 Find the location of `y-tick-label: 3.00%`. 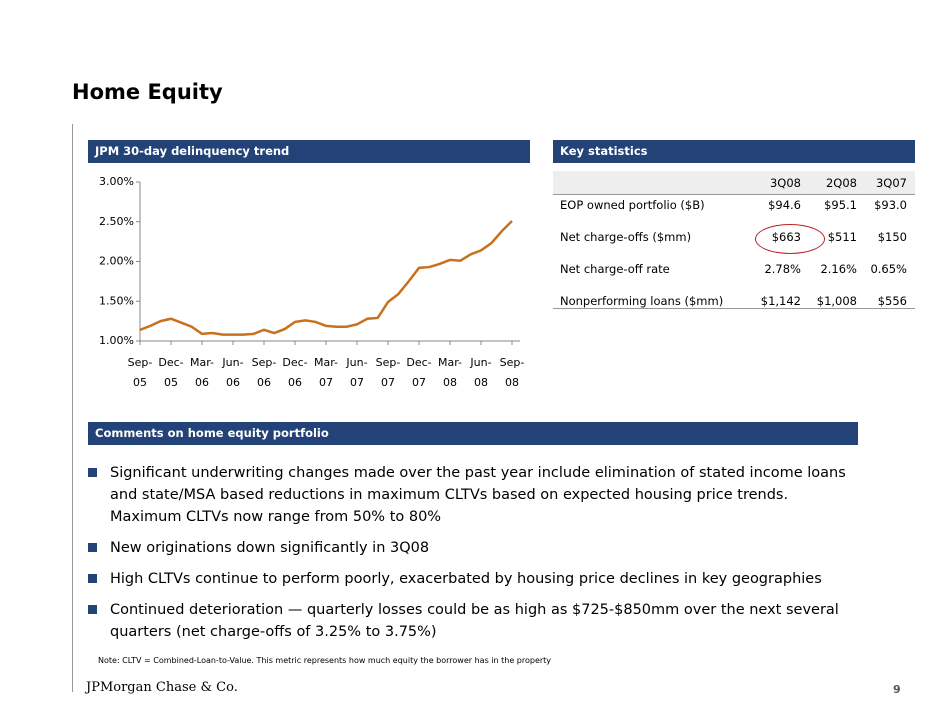

y-tick-label: 3.00% is located at coordinates (116, 181).